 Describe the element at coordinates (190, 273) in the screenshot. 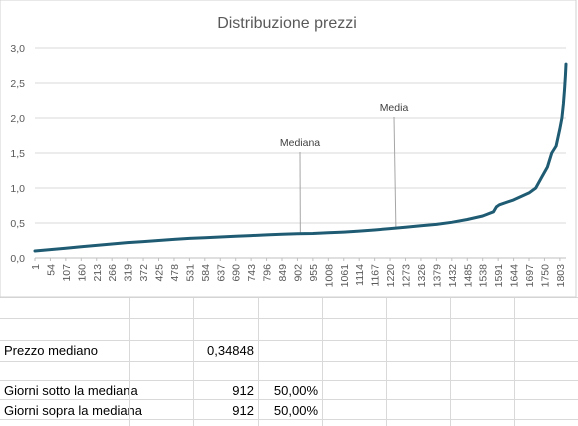

I see `x-tick-label: 531` at that location.